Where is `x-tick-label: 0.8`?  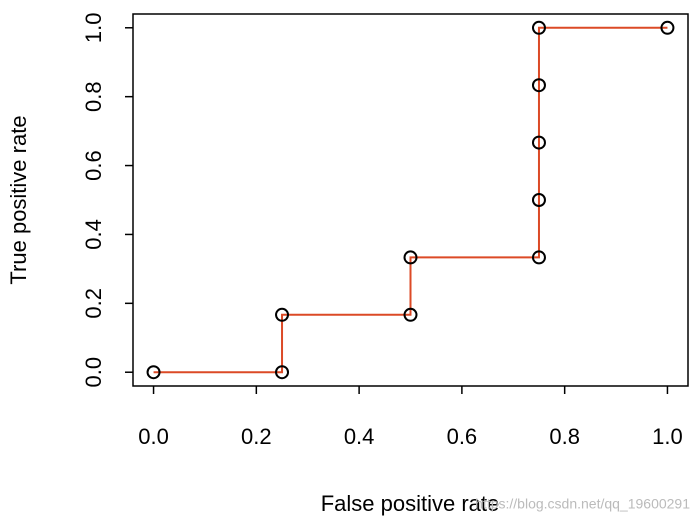 x-tick-label: 0.8 is located at coordinates (564, 436).